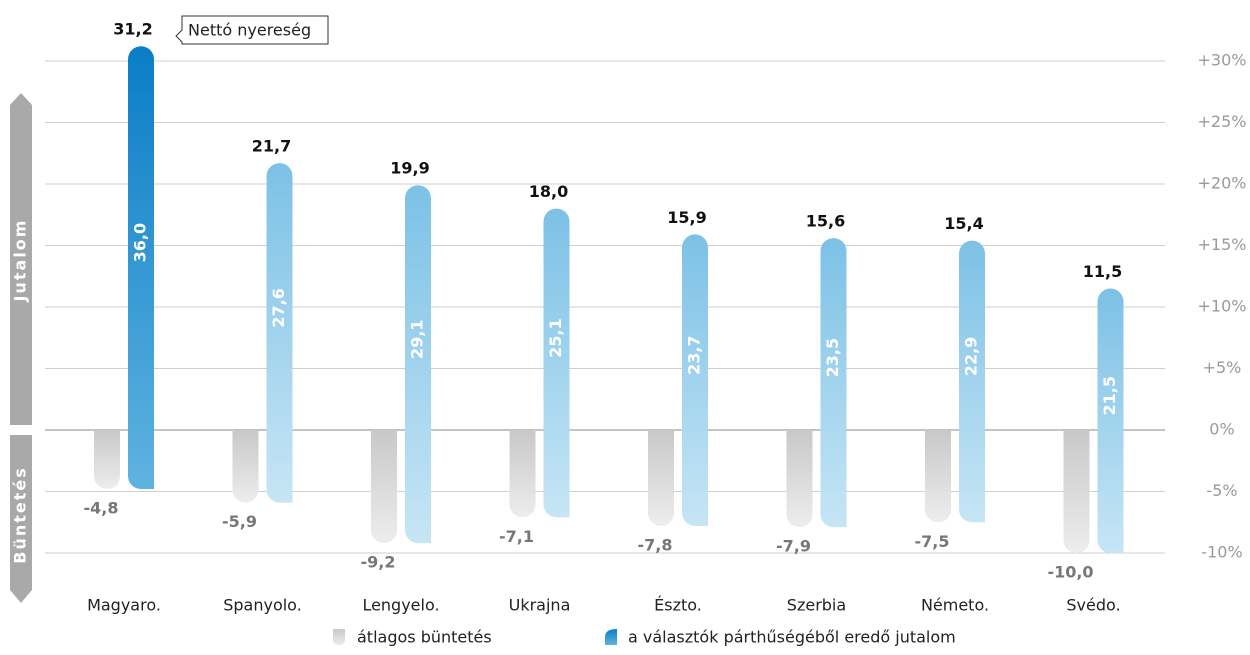 The width and height of the screenshot is (1250, 655). Describe the element at coordinates (1221, 552) in the screenshot. I see `y-tick-label: -10%` at that location.